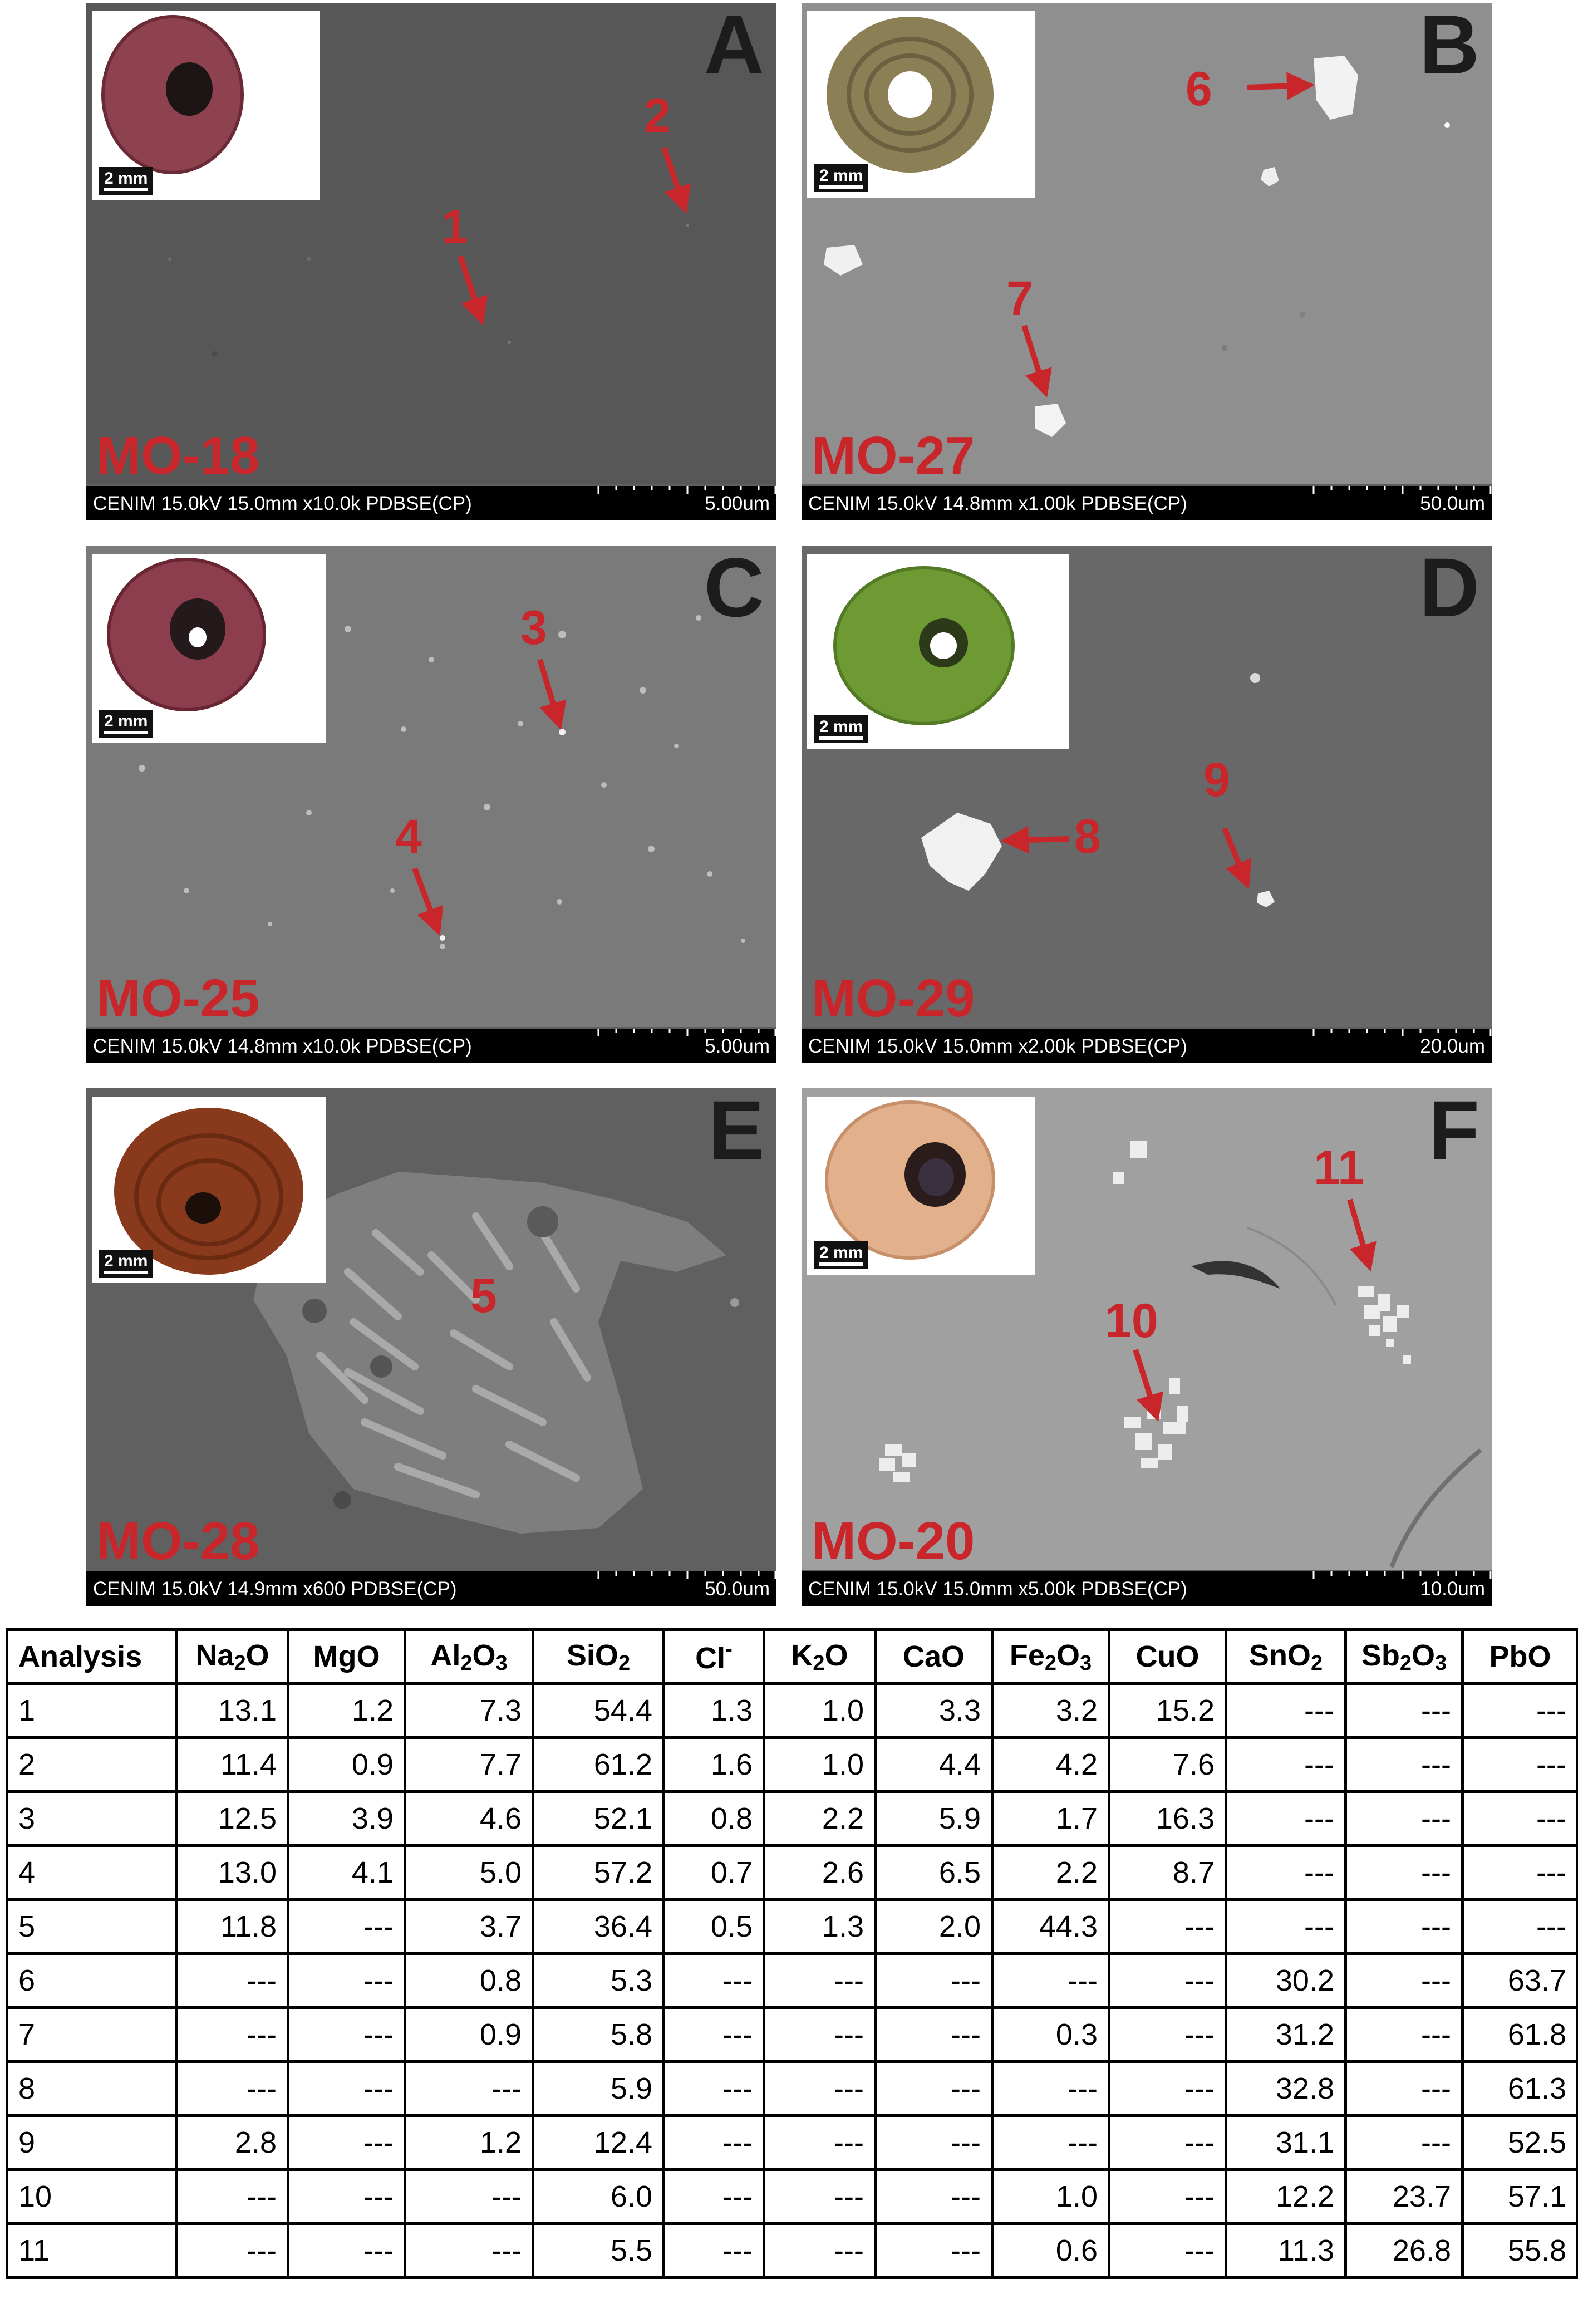 The width and height of the screenshot is (1578, 2324). Describe the element at coordinates (792, 1711) in the screenshot. I see `table-row: 1 13.1 1.2 7.3 54.4 1.3 1.0 3.3 3.2 15.2 --- --- ---` at that location.